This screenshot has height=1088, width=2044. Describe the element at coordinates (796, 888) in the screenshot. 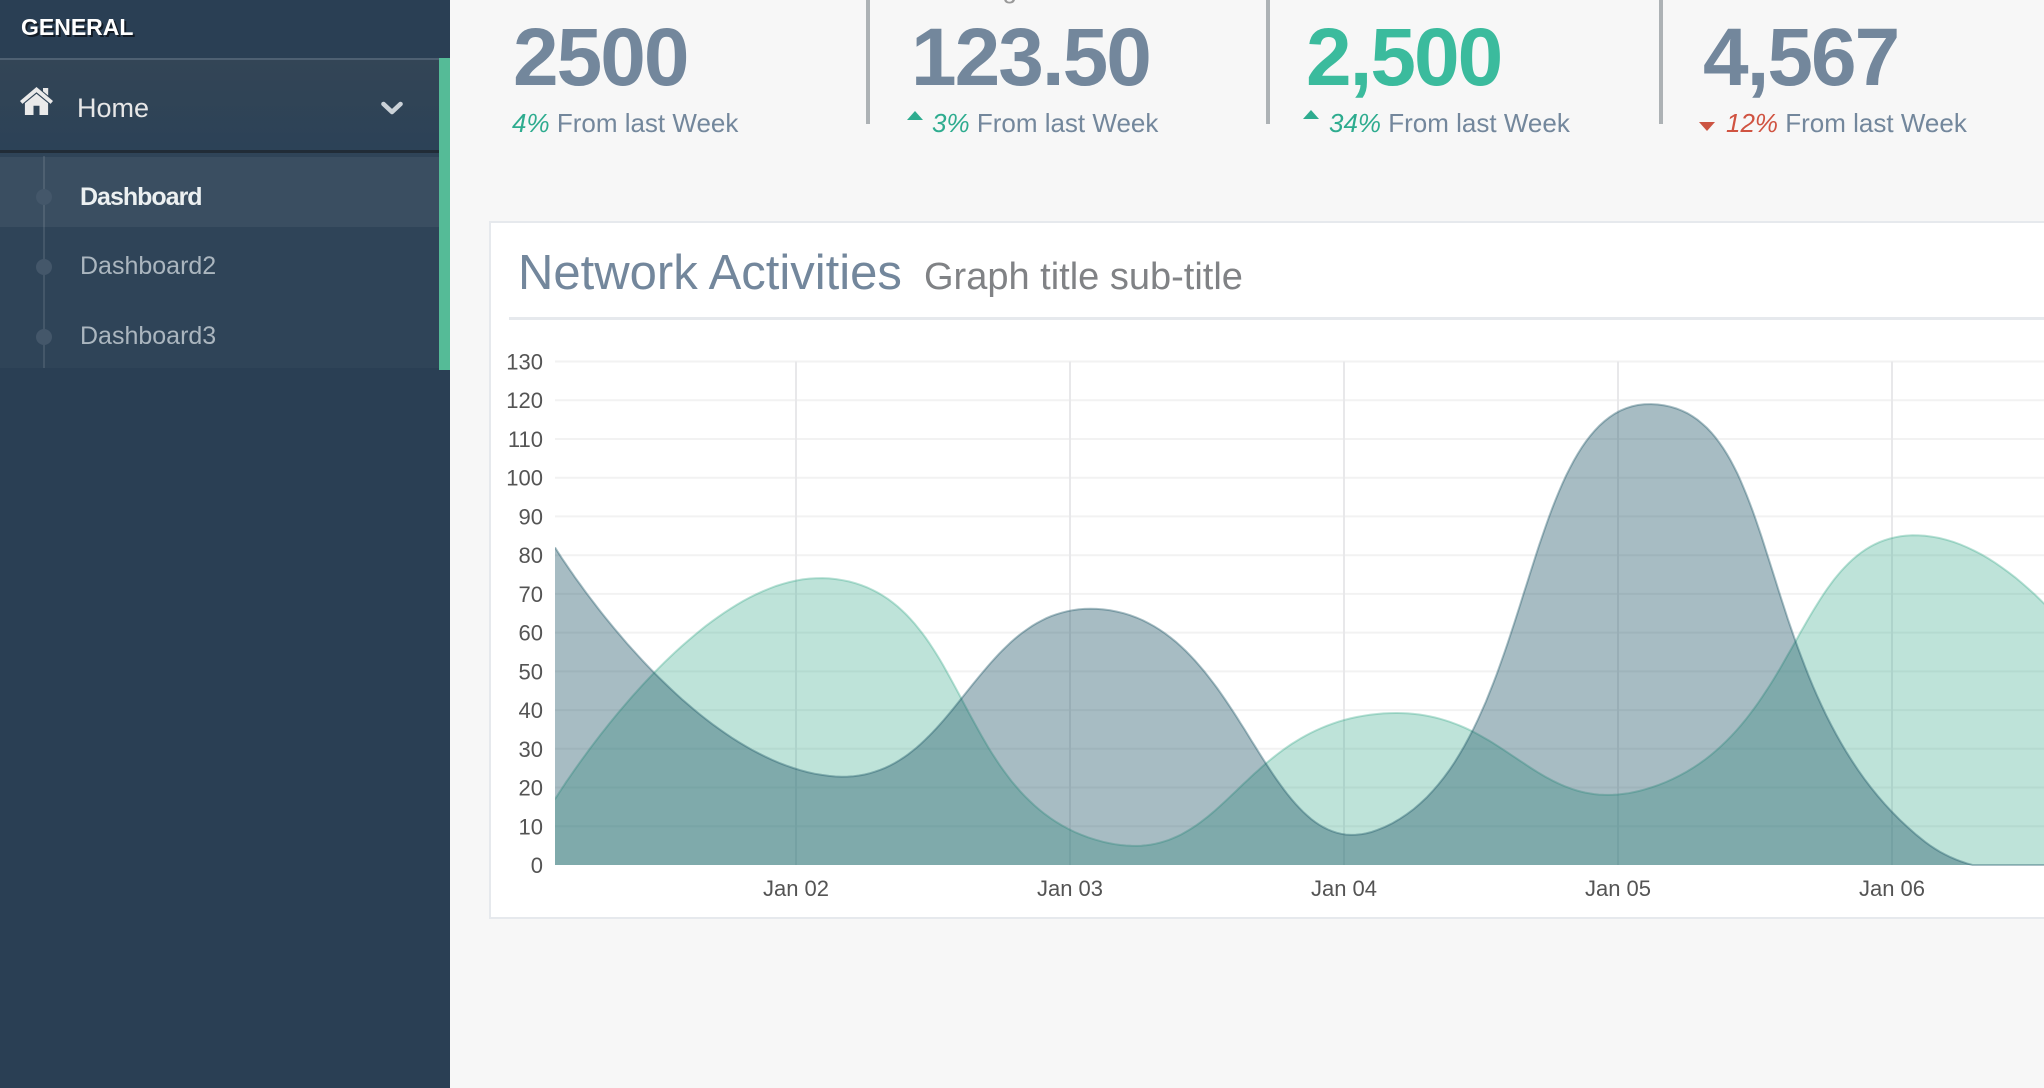

I see `svg-text: Jan 02` at that location.